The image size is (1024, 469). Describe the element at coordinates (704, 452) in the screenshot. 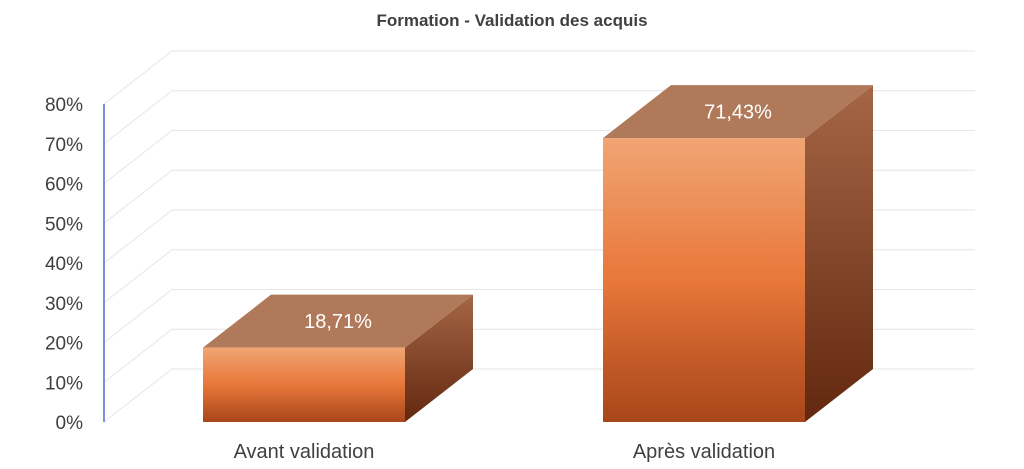

I see `x-category-label: Après validation` at that location.